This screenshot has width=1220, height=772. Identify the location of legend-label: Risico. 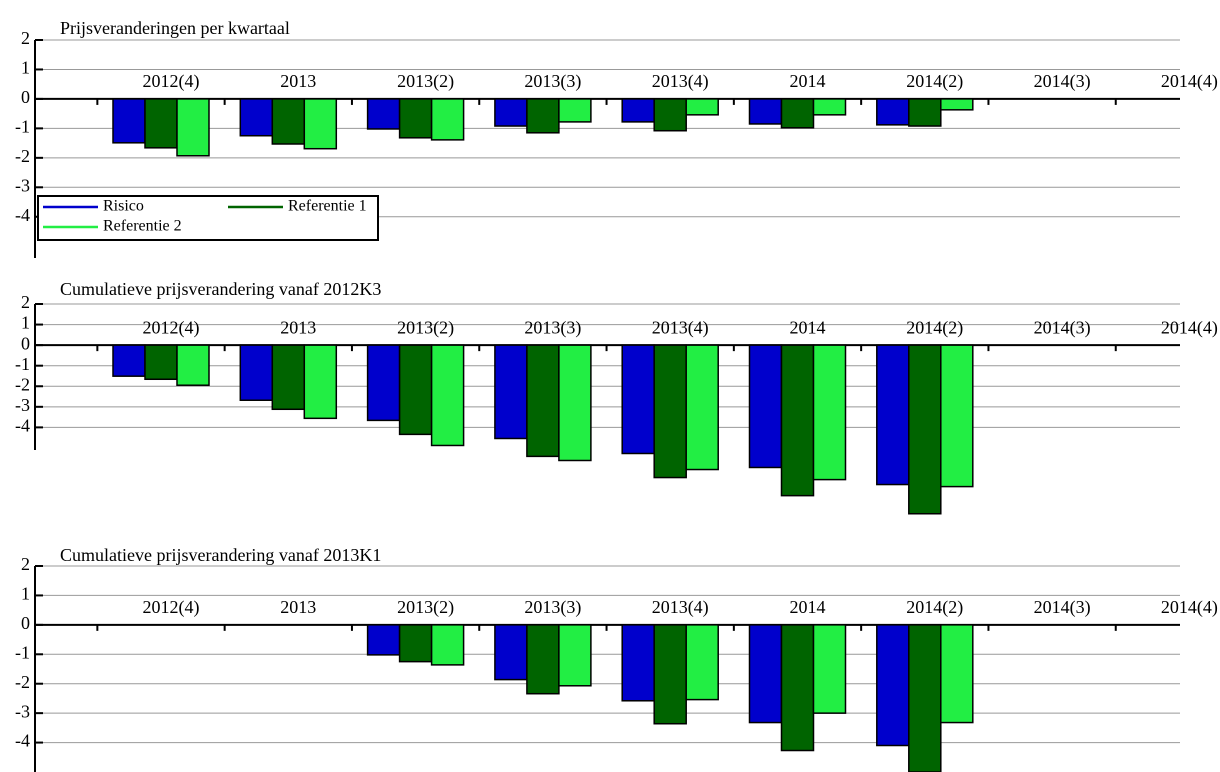
(123, 206).